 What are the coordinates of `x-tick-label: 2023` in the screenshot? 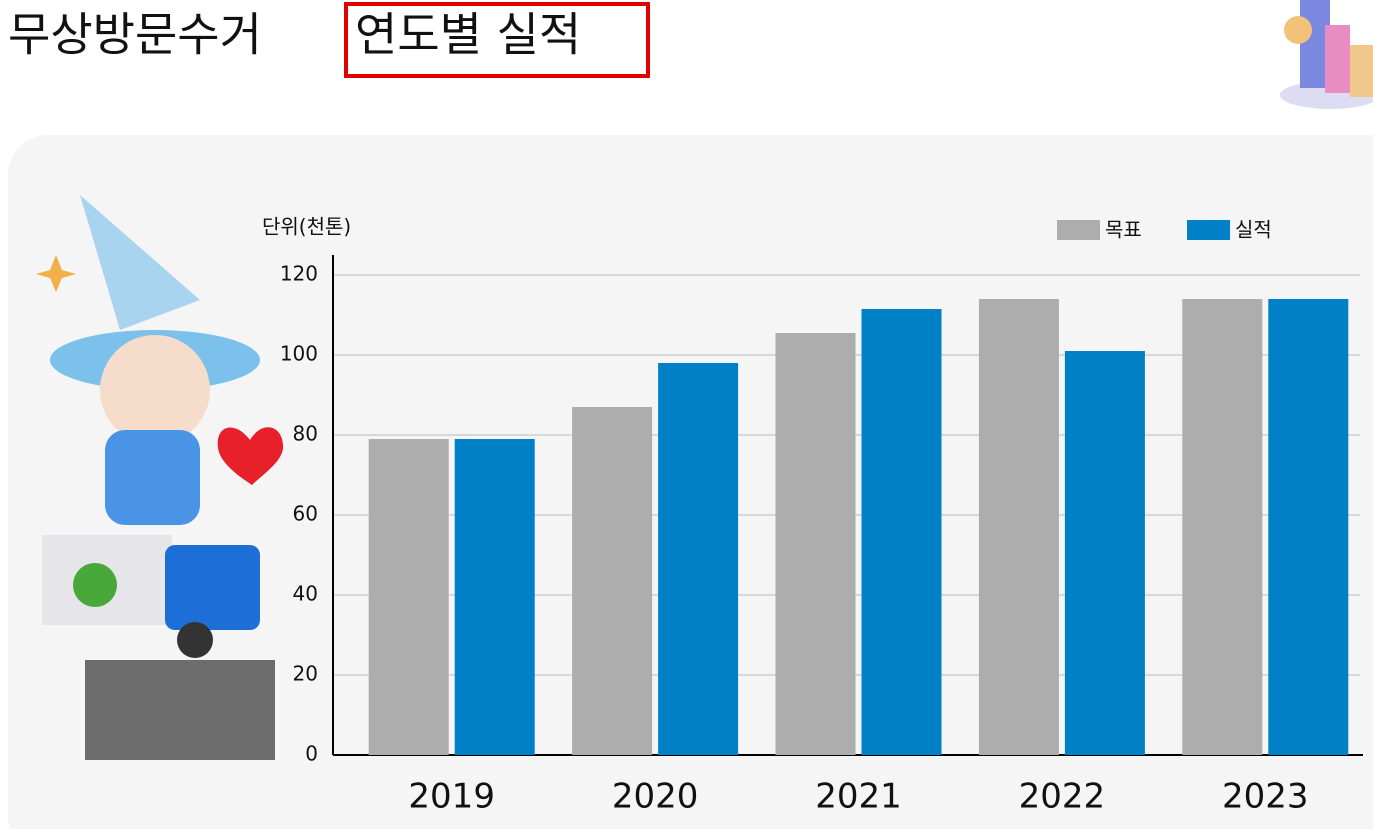 It's located at (1265, 797).